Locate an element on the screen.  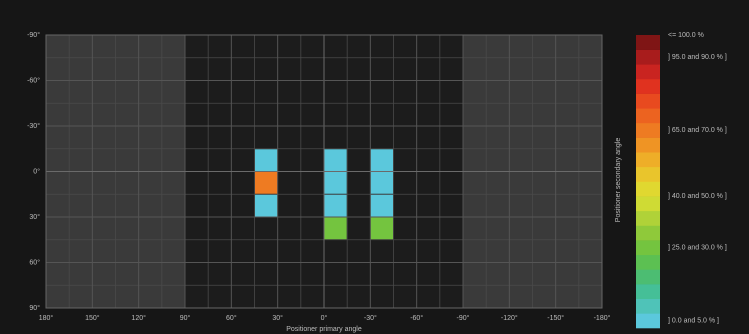
colorbar-label: ] 0.0 and 5.0 % ] is located at coordinates (693, 321).